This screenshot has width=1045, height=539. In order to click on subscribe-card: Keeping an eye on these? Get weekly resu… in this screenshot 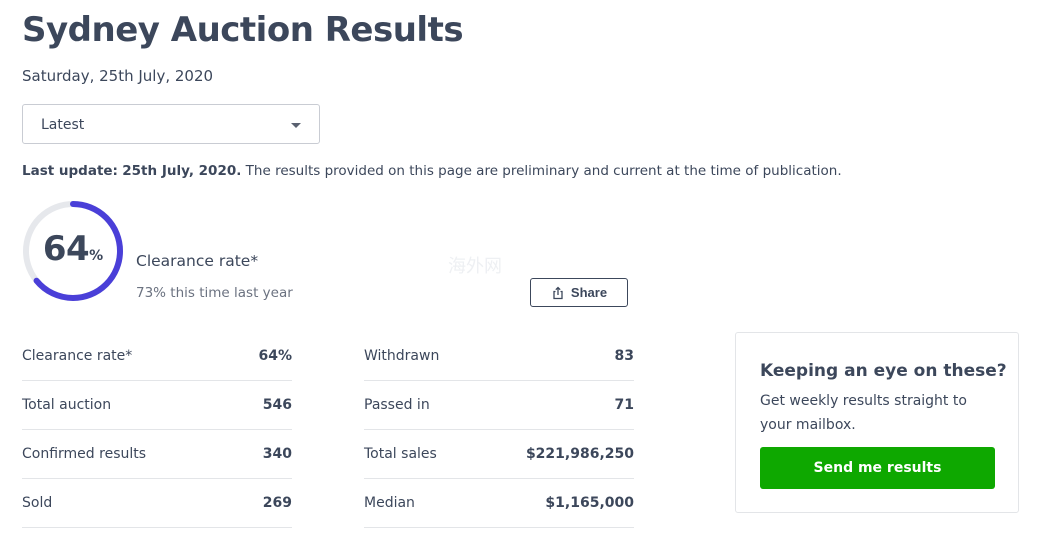, I will do `click(877, 422)`.